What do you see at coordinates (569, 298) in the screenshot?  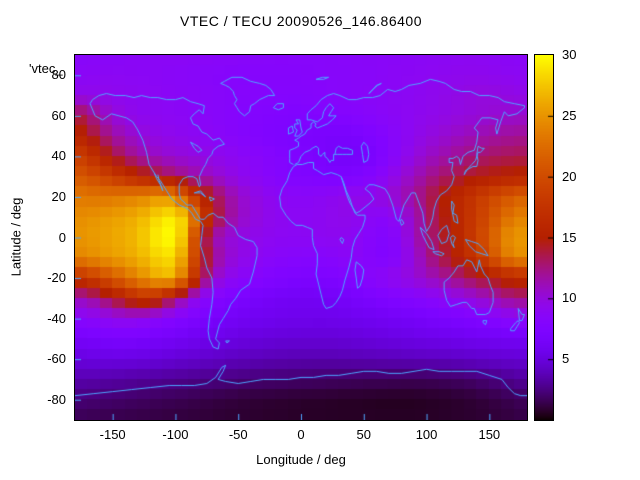 I see `colorbar-tick-label: 10` at bounding box center [569, 298].